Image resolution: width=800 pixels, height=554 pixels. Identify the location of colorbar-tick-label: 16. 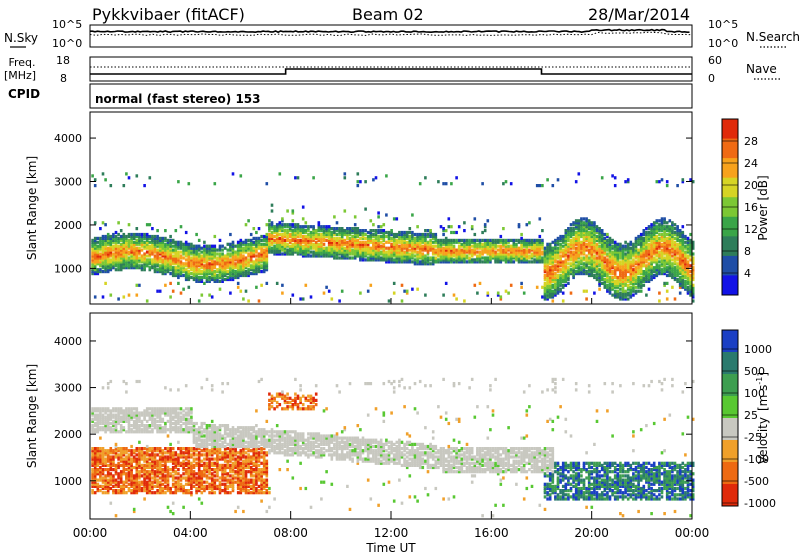
(751, 207).